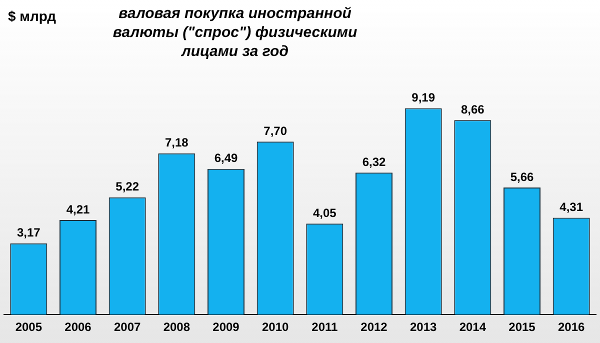  What do you see at coordinates (78, 209) in the screenshot?
I see `data-label: 4,21` at bounding box center [78, 209].